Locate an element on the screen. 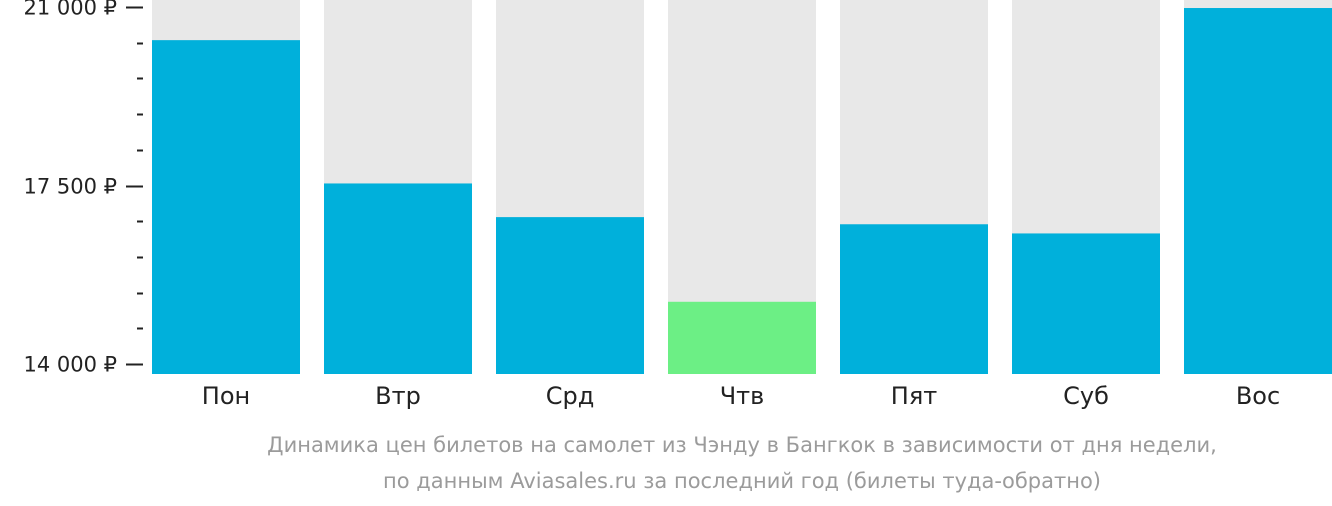 The height and width of the screenshot is (506, 1332). y-axis: 21 000 ₽ 17 500 ₽ 14 000 ₽ is located at coordinates (83, 188).